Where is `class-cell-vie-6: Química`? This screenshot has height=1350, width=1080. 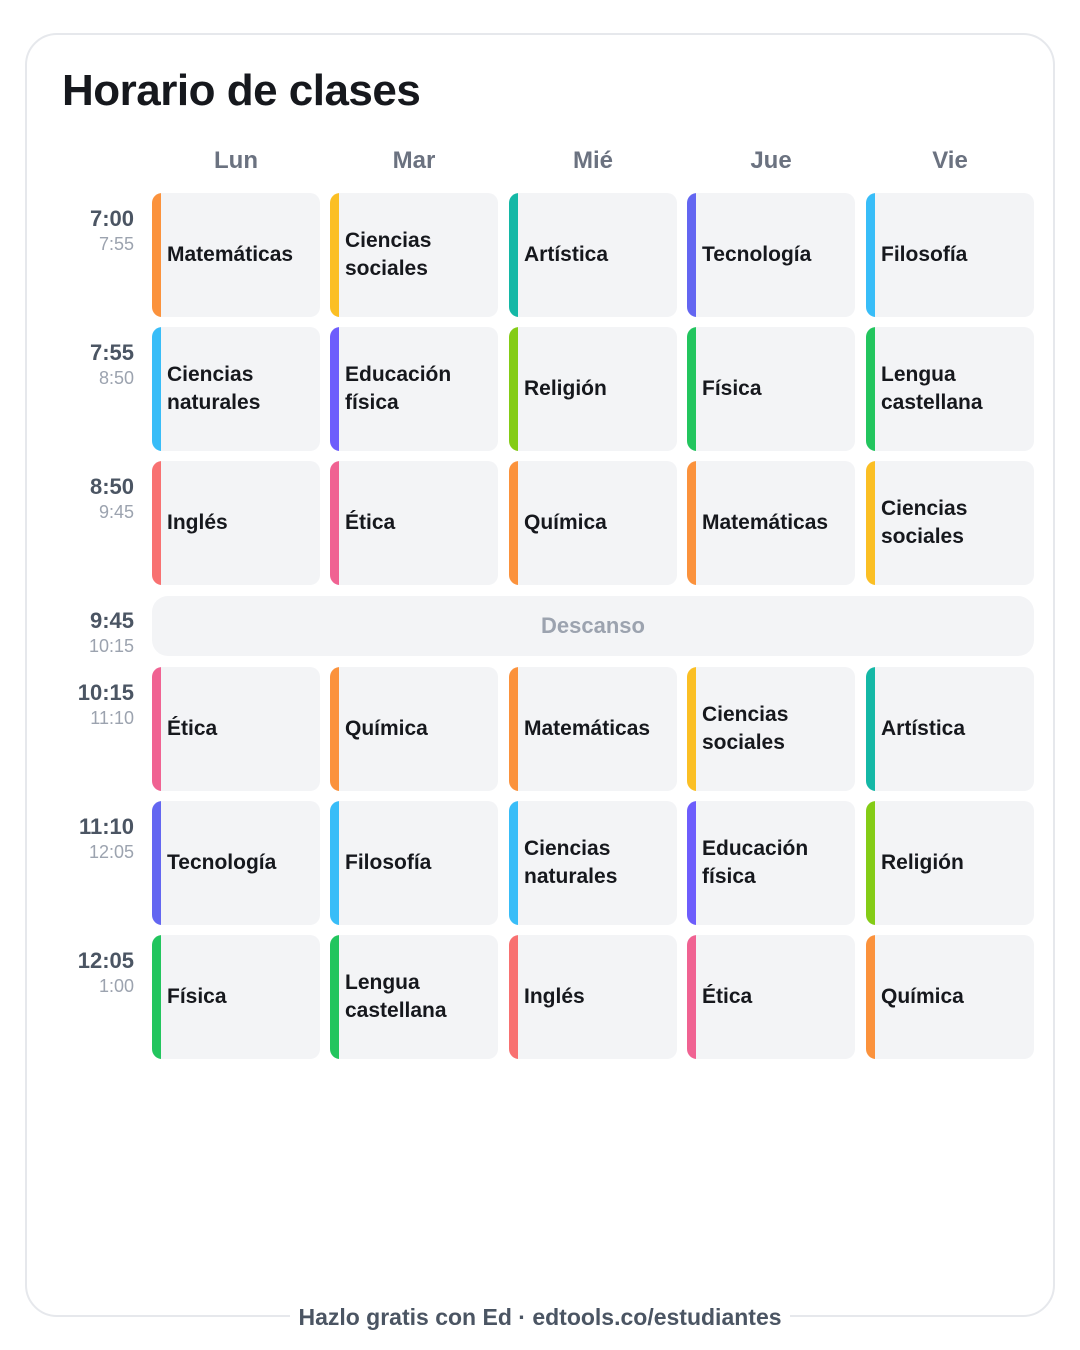 class-cell-vie-6: Química is located at coordinates (950, 997).